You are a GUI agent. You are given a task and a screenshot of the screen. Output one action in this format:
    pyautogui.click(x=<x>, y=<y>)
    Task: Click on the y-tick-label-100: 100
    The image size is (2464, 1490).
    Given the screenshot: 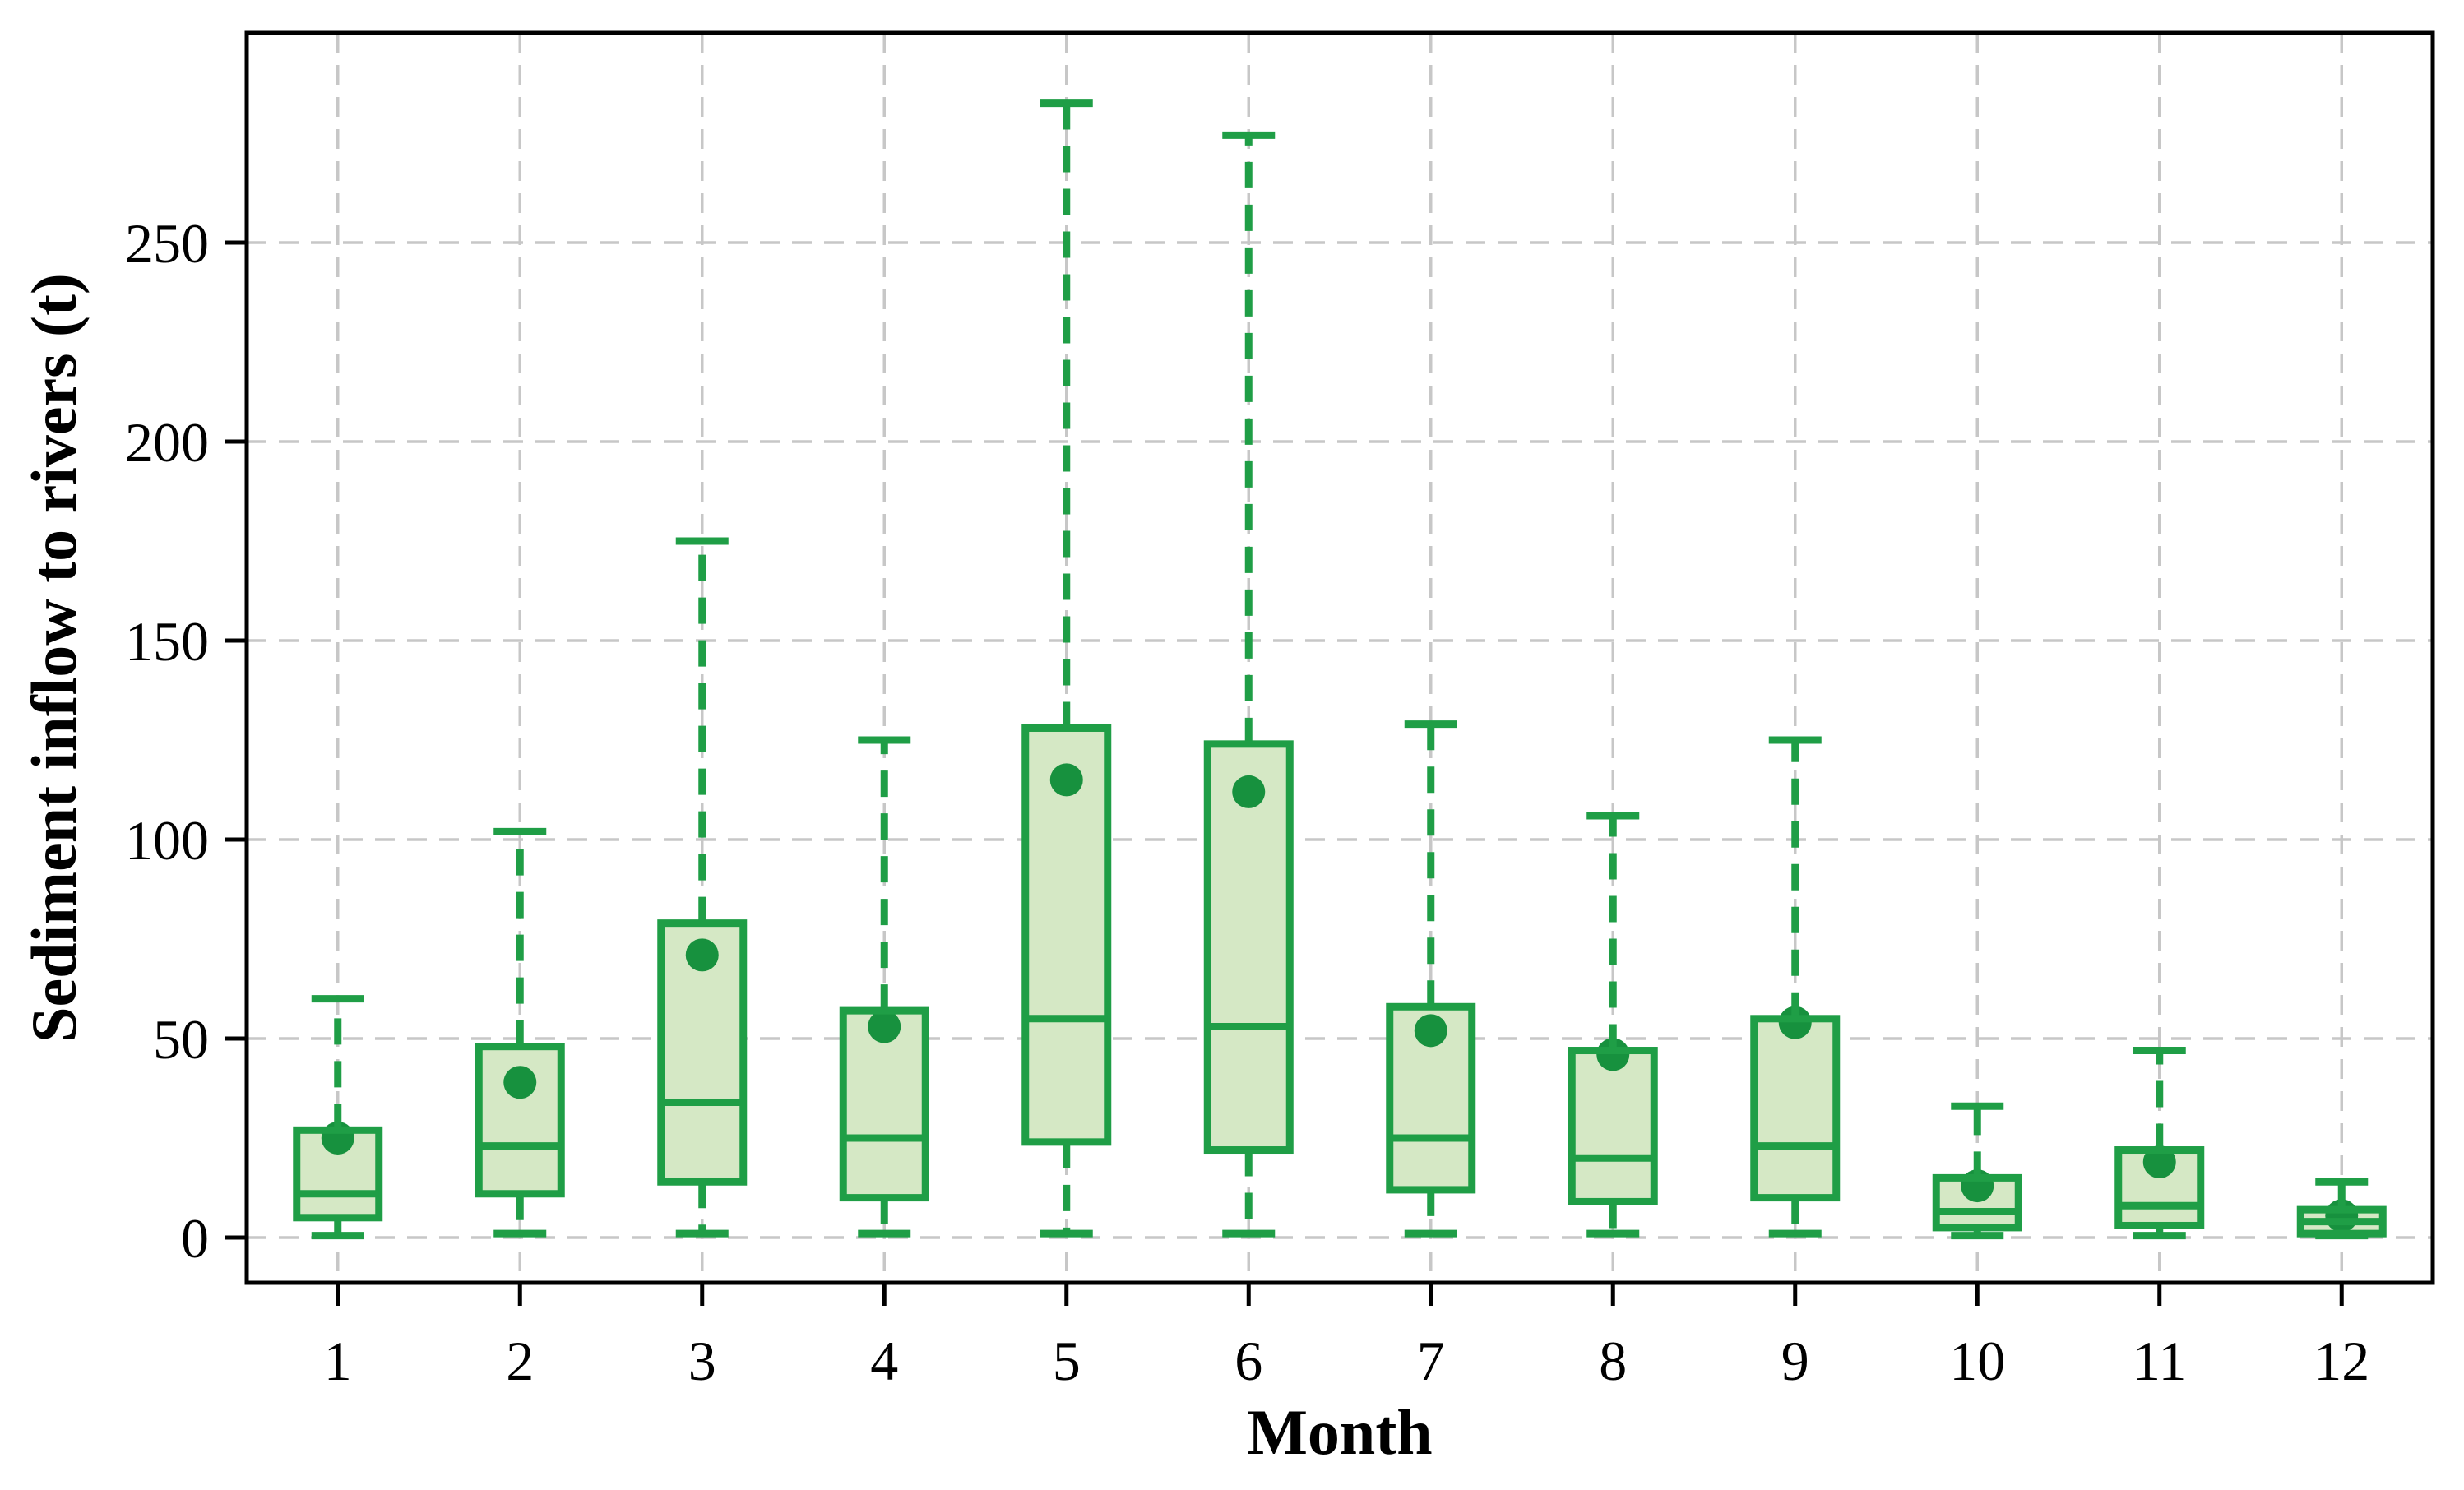 What is the action you would take?
    pyautogui.click(x=167, y=840)
    